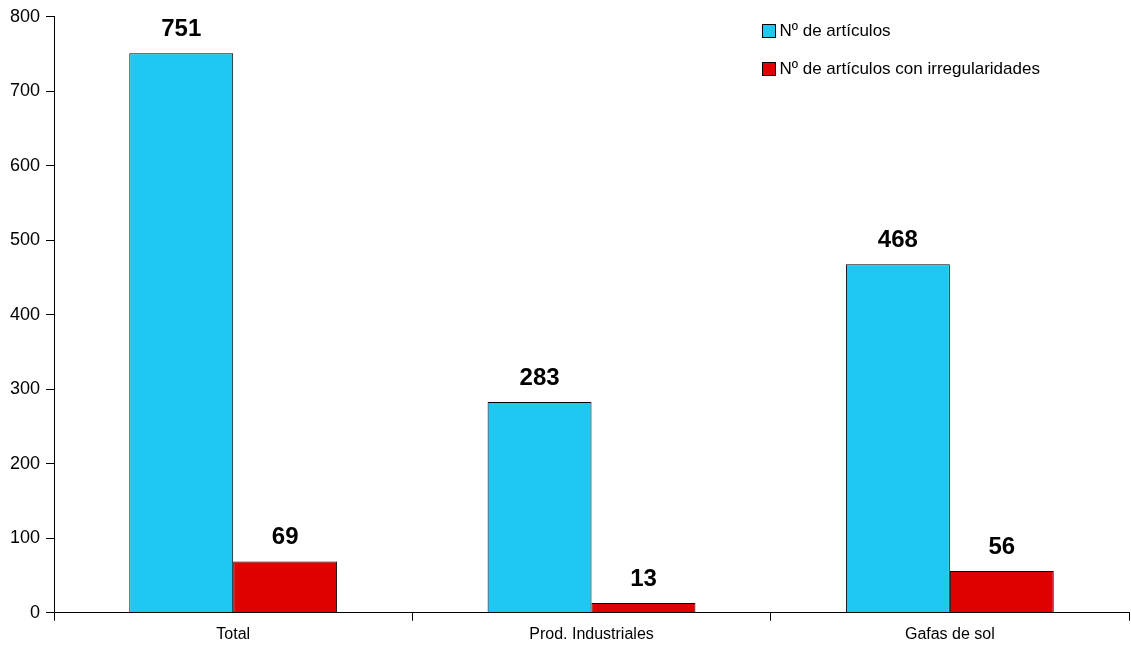  What do you see at coordinates (285, 536) in the screenshot?
I see `data-label: 69` at bounding box center [285, 536].